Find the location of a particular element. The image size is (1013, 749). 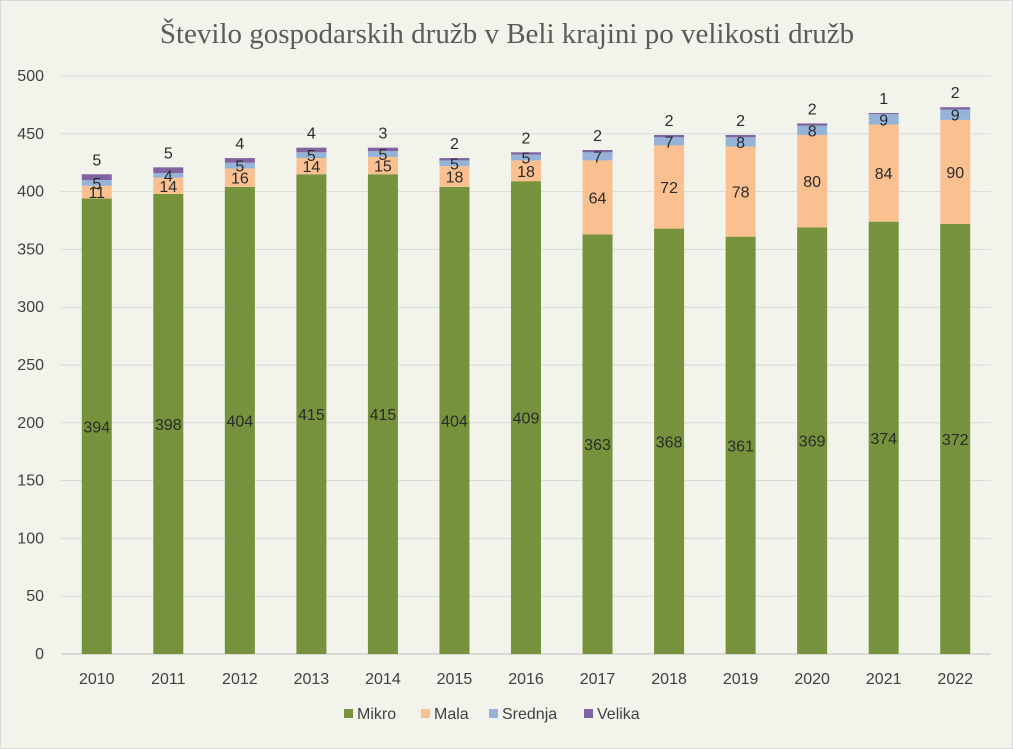

x-tick-label: 2010 is located at coordinates (97, 679).